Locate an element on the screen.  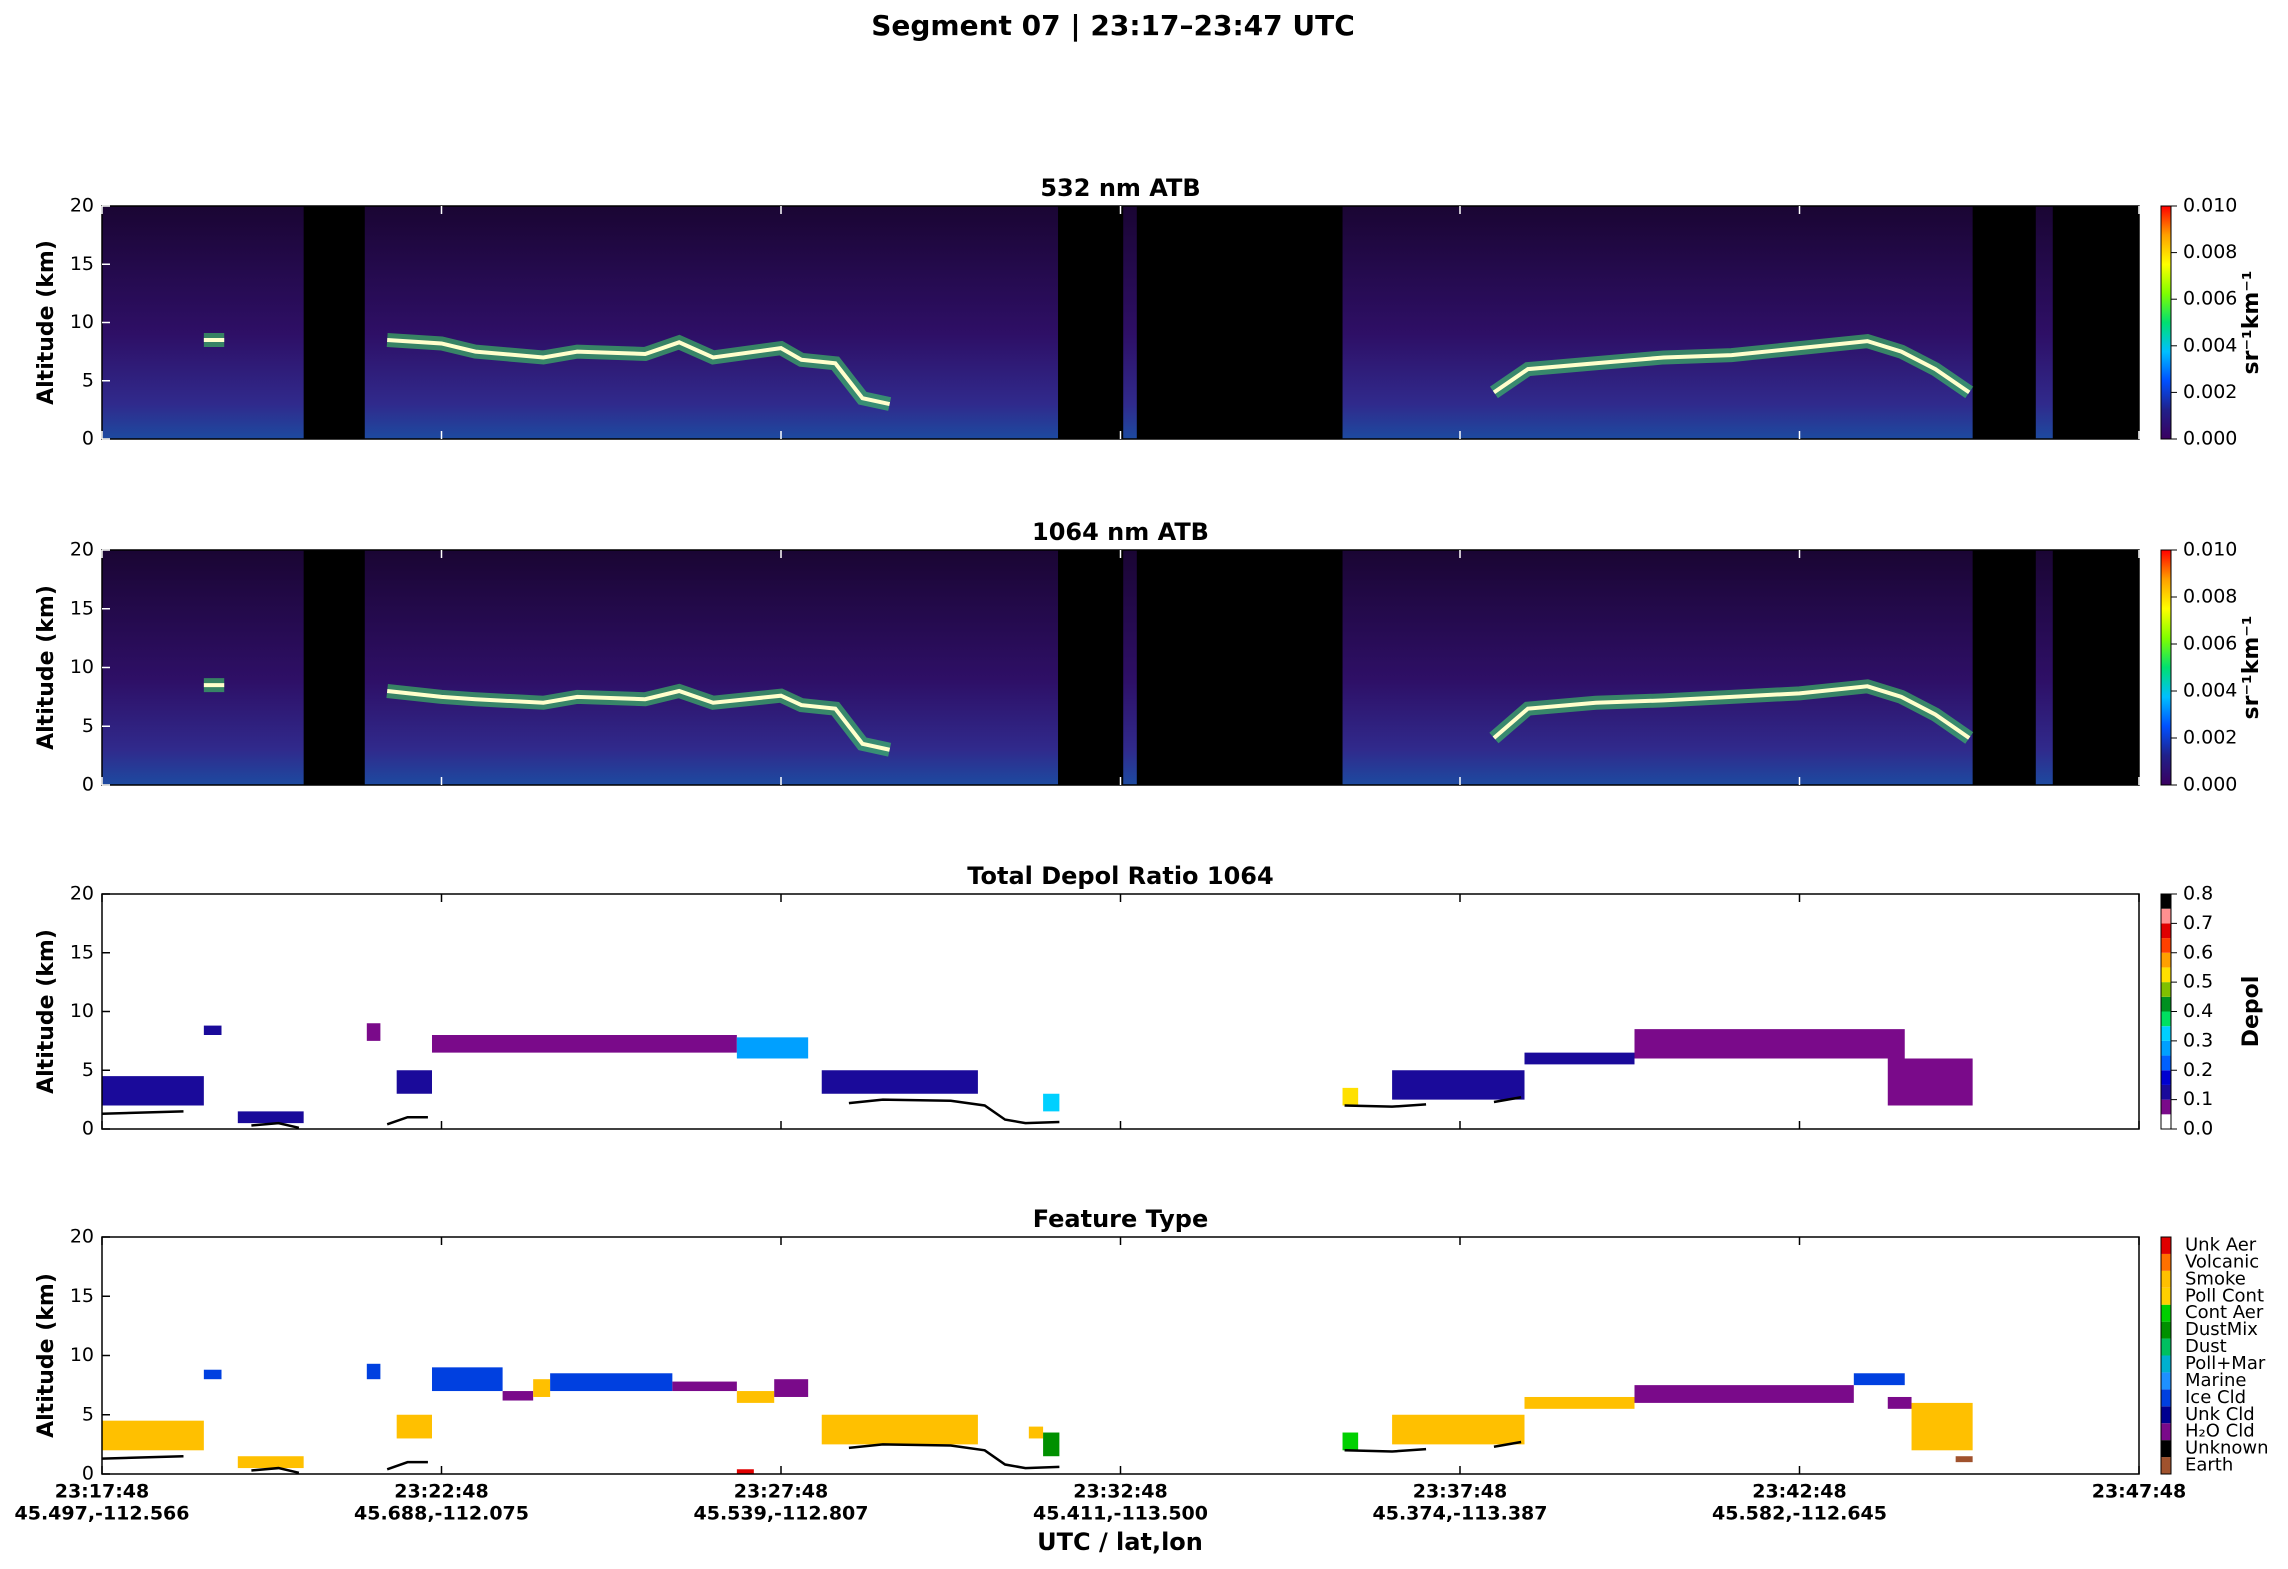
x-tick-label: 23:37:48 is located at coordinates (1460, 1492).